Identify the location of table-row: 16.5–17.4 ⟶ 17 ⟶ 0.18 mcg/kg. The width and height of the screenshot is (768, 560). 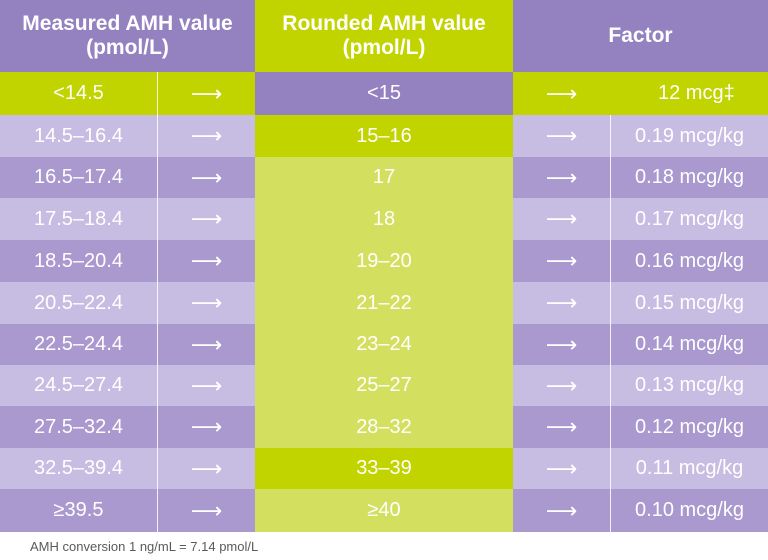
(384, 177).